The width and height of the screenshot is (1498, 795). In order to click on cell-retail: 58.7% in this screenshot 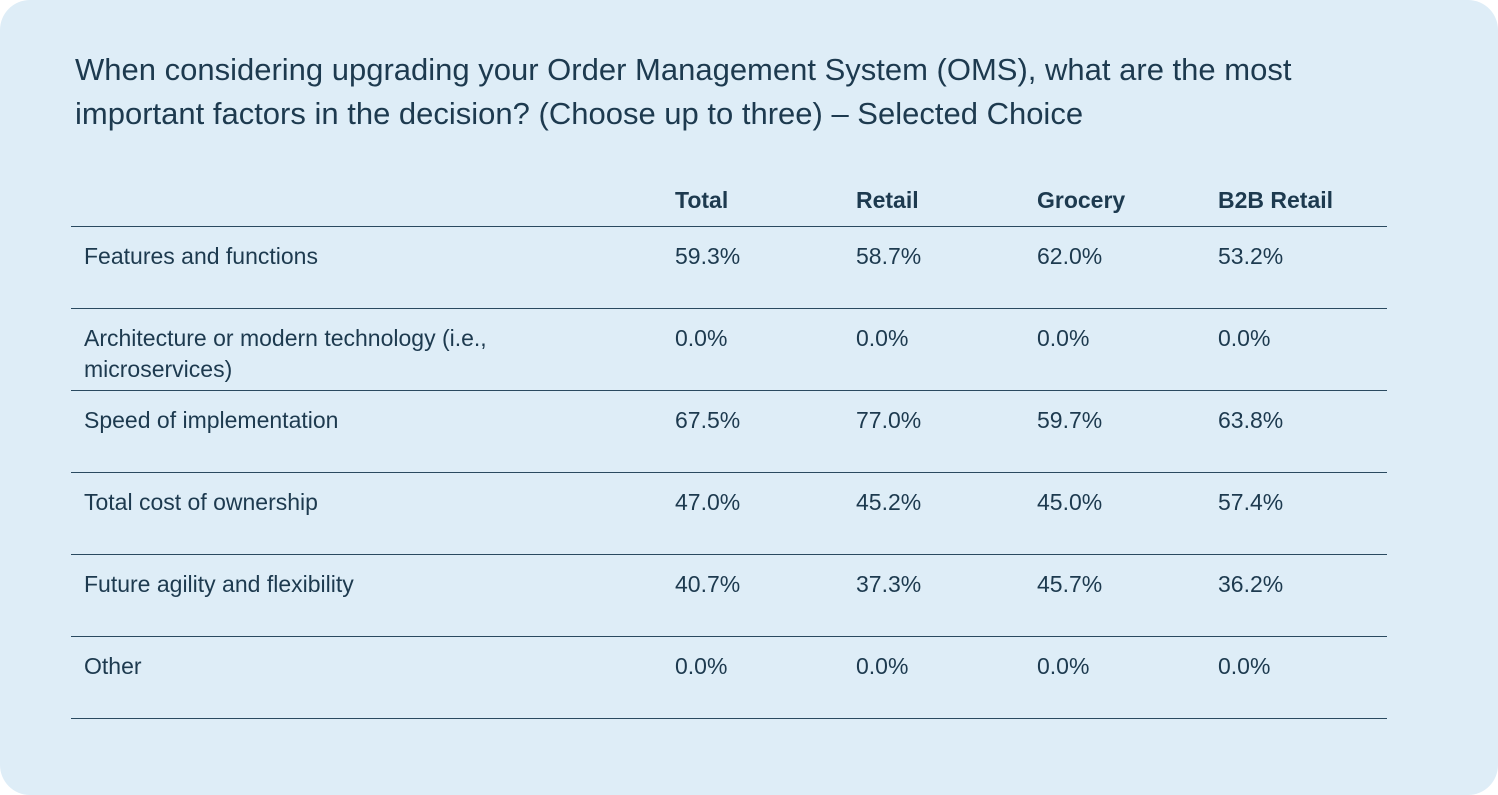, I will do `click(889, 256)`.